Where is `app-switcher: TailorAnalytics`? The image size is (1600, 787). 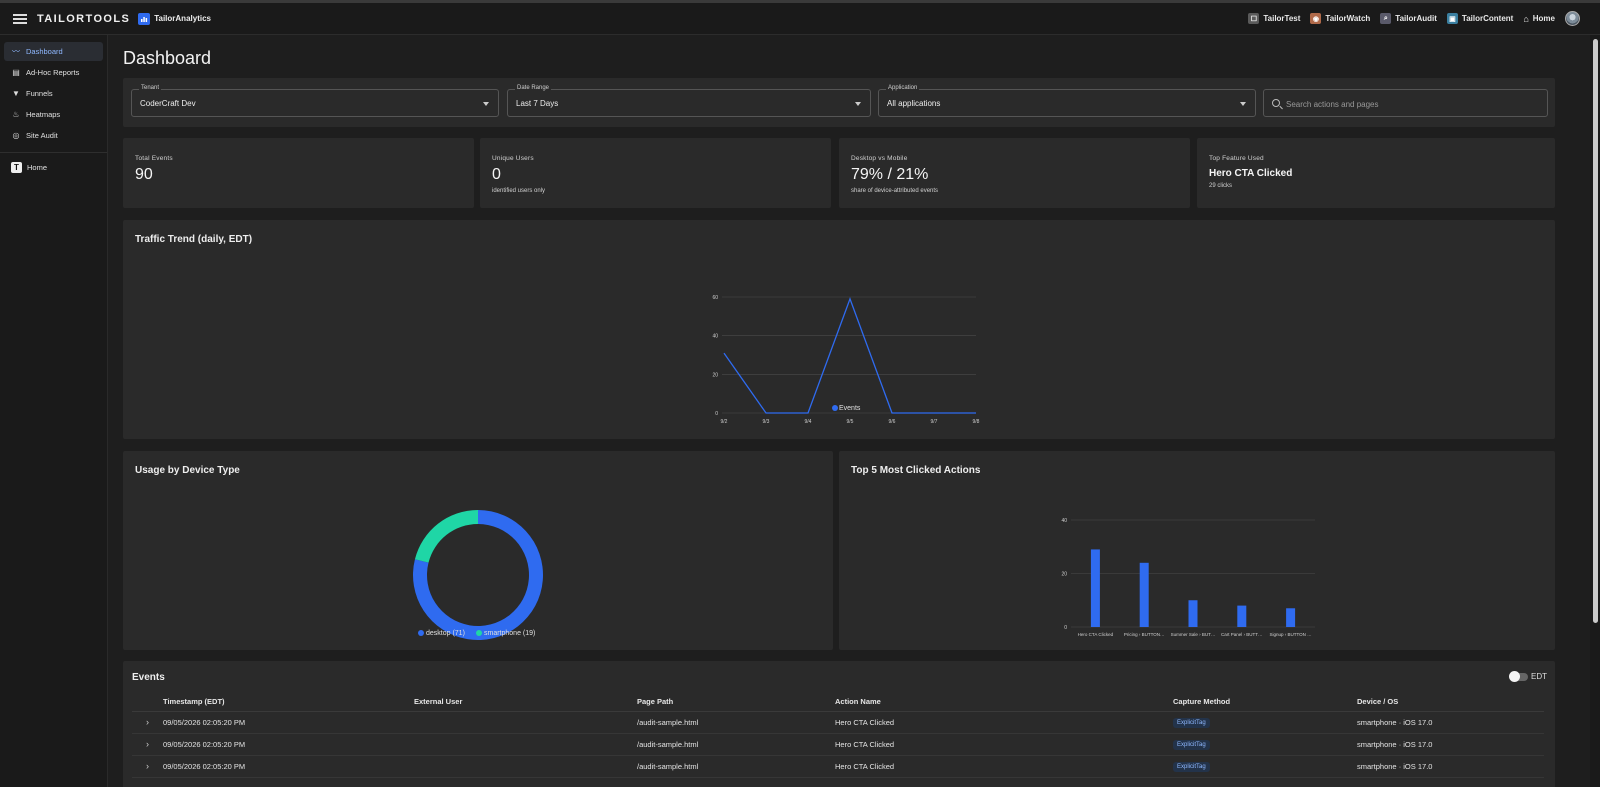 app-switcher: TailorAnalytics is located at coordinates (174, 18).